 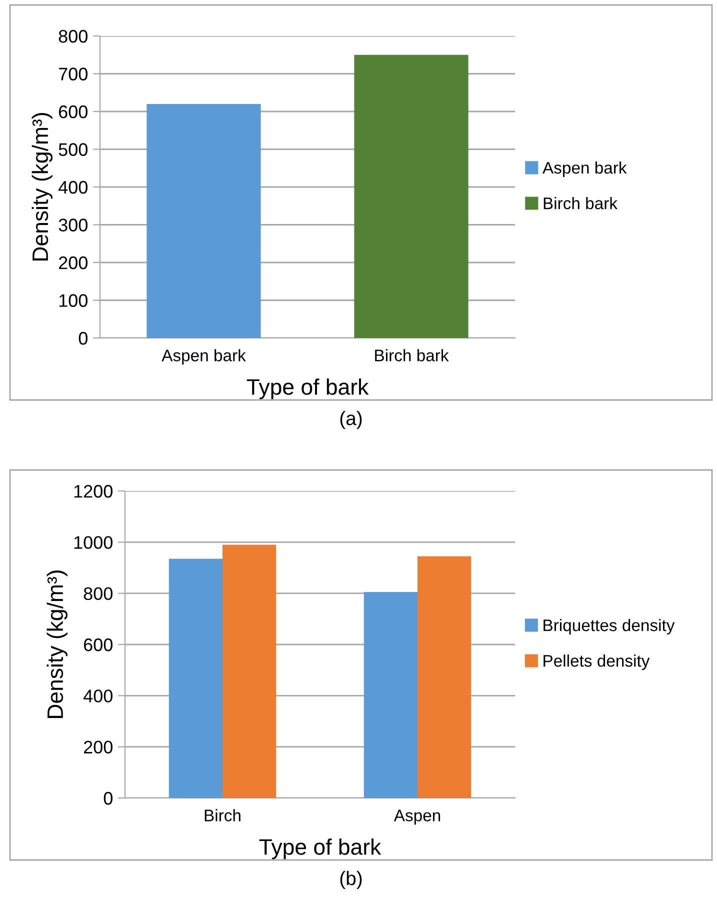 I want to click on legend-label: Aspen bark, so click(x=584, y=169).